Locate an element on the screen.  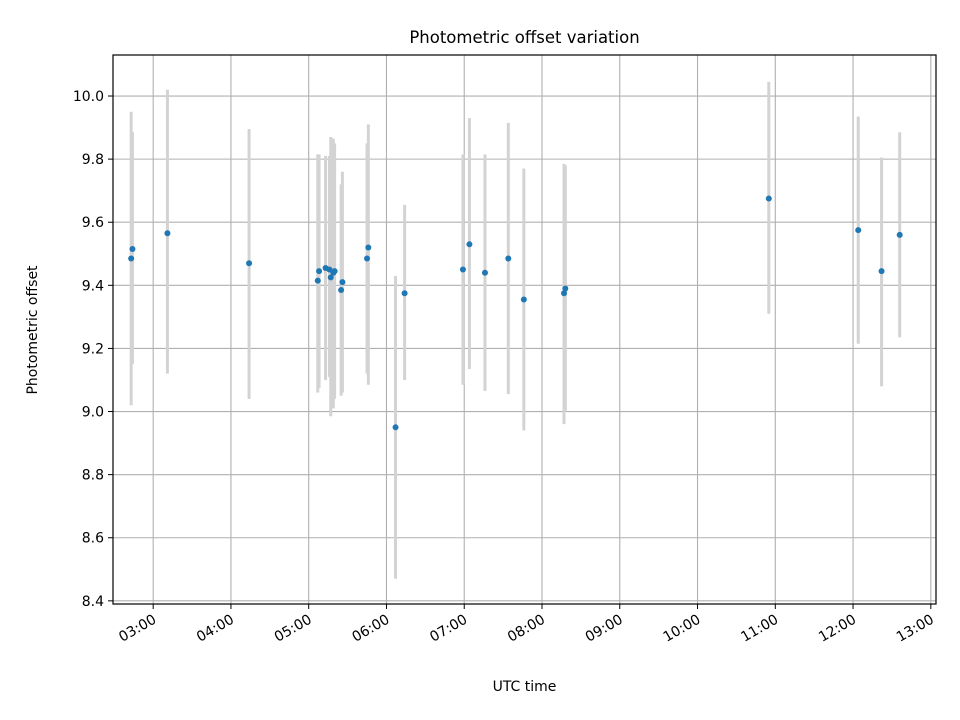
x-axis-label: UTC time is located at coordinates (525, 687).